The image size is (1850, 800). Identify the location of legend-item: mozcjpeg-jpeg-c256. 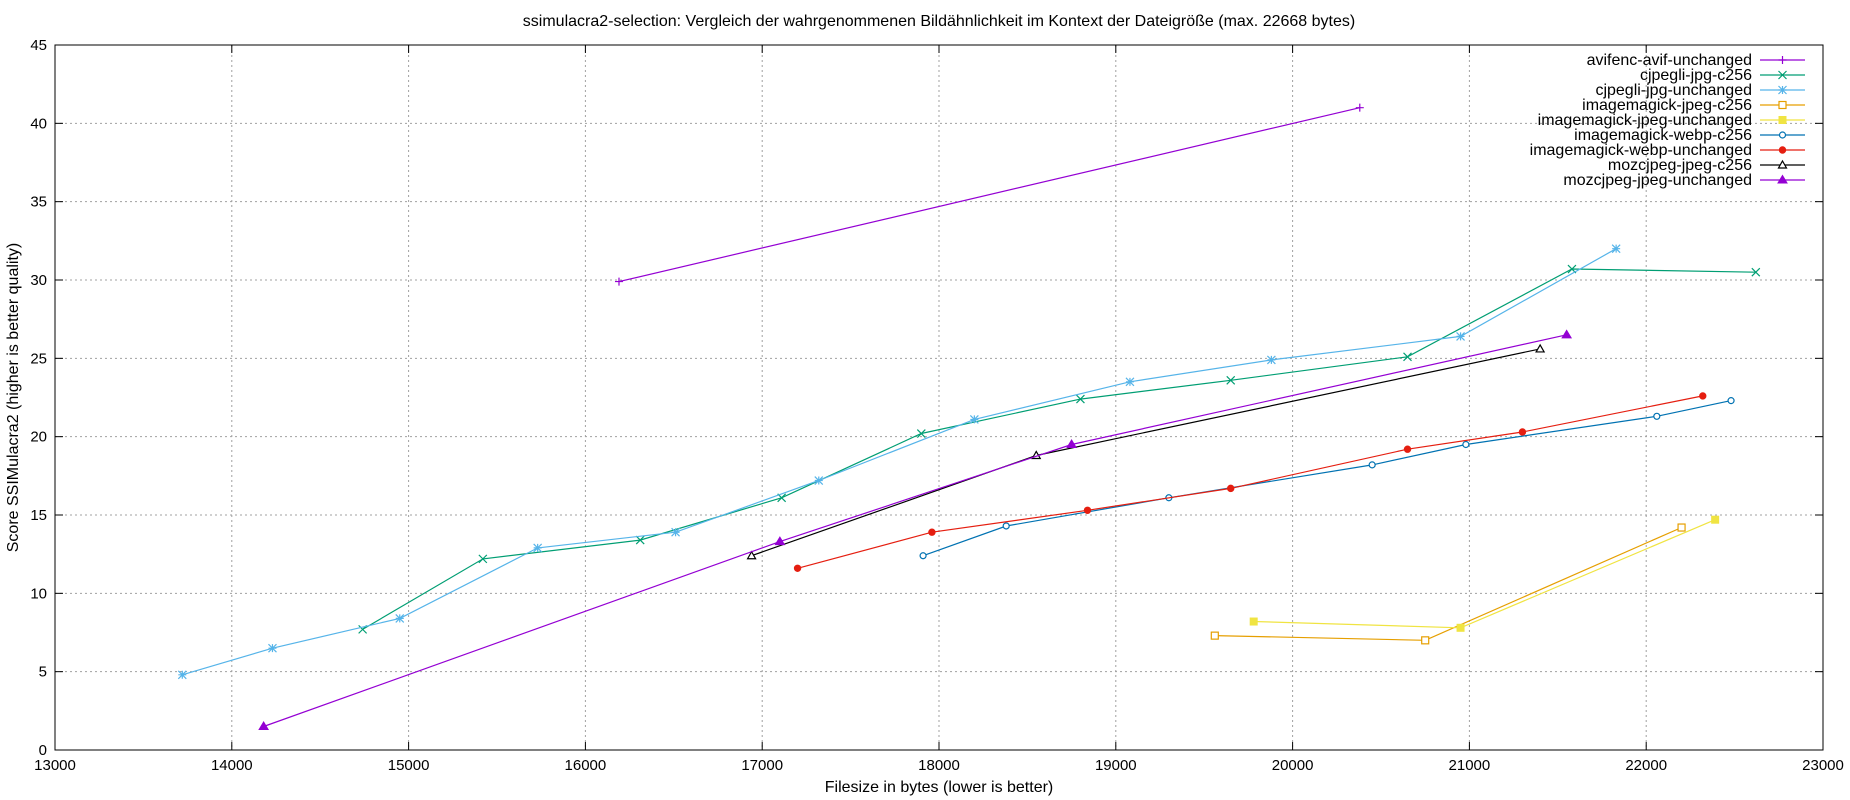
(1706, 165).